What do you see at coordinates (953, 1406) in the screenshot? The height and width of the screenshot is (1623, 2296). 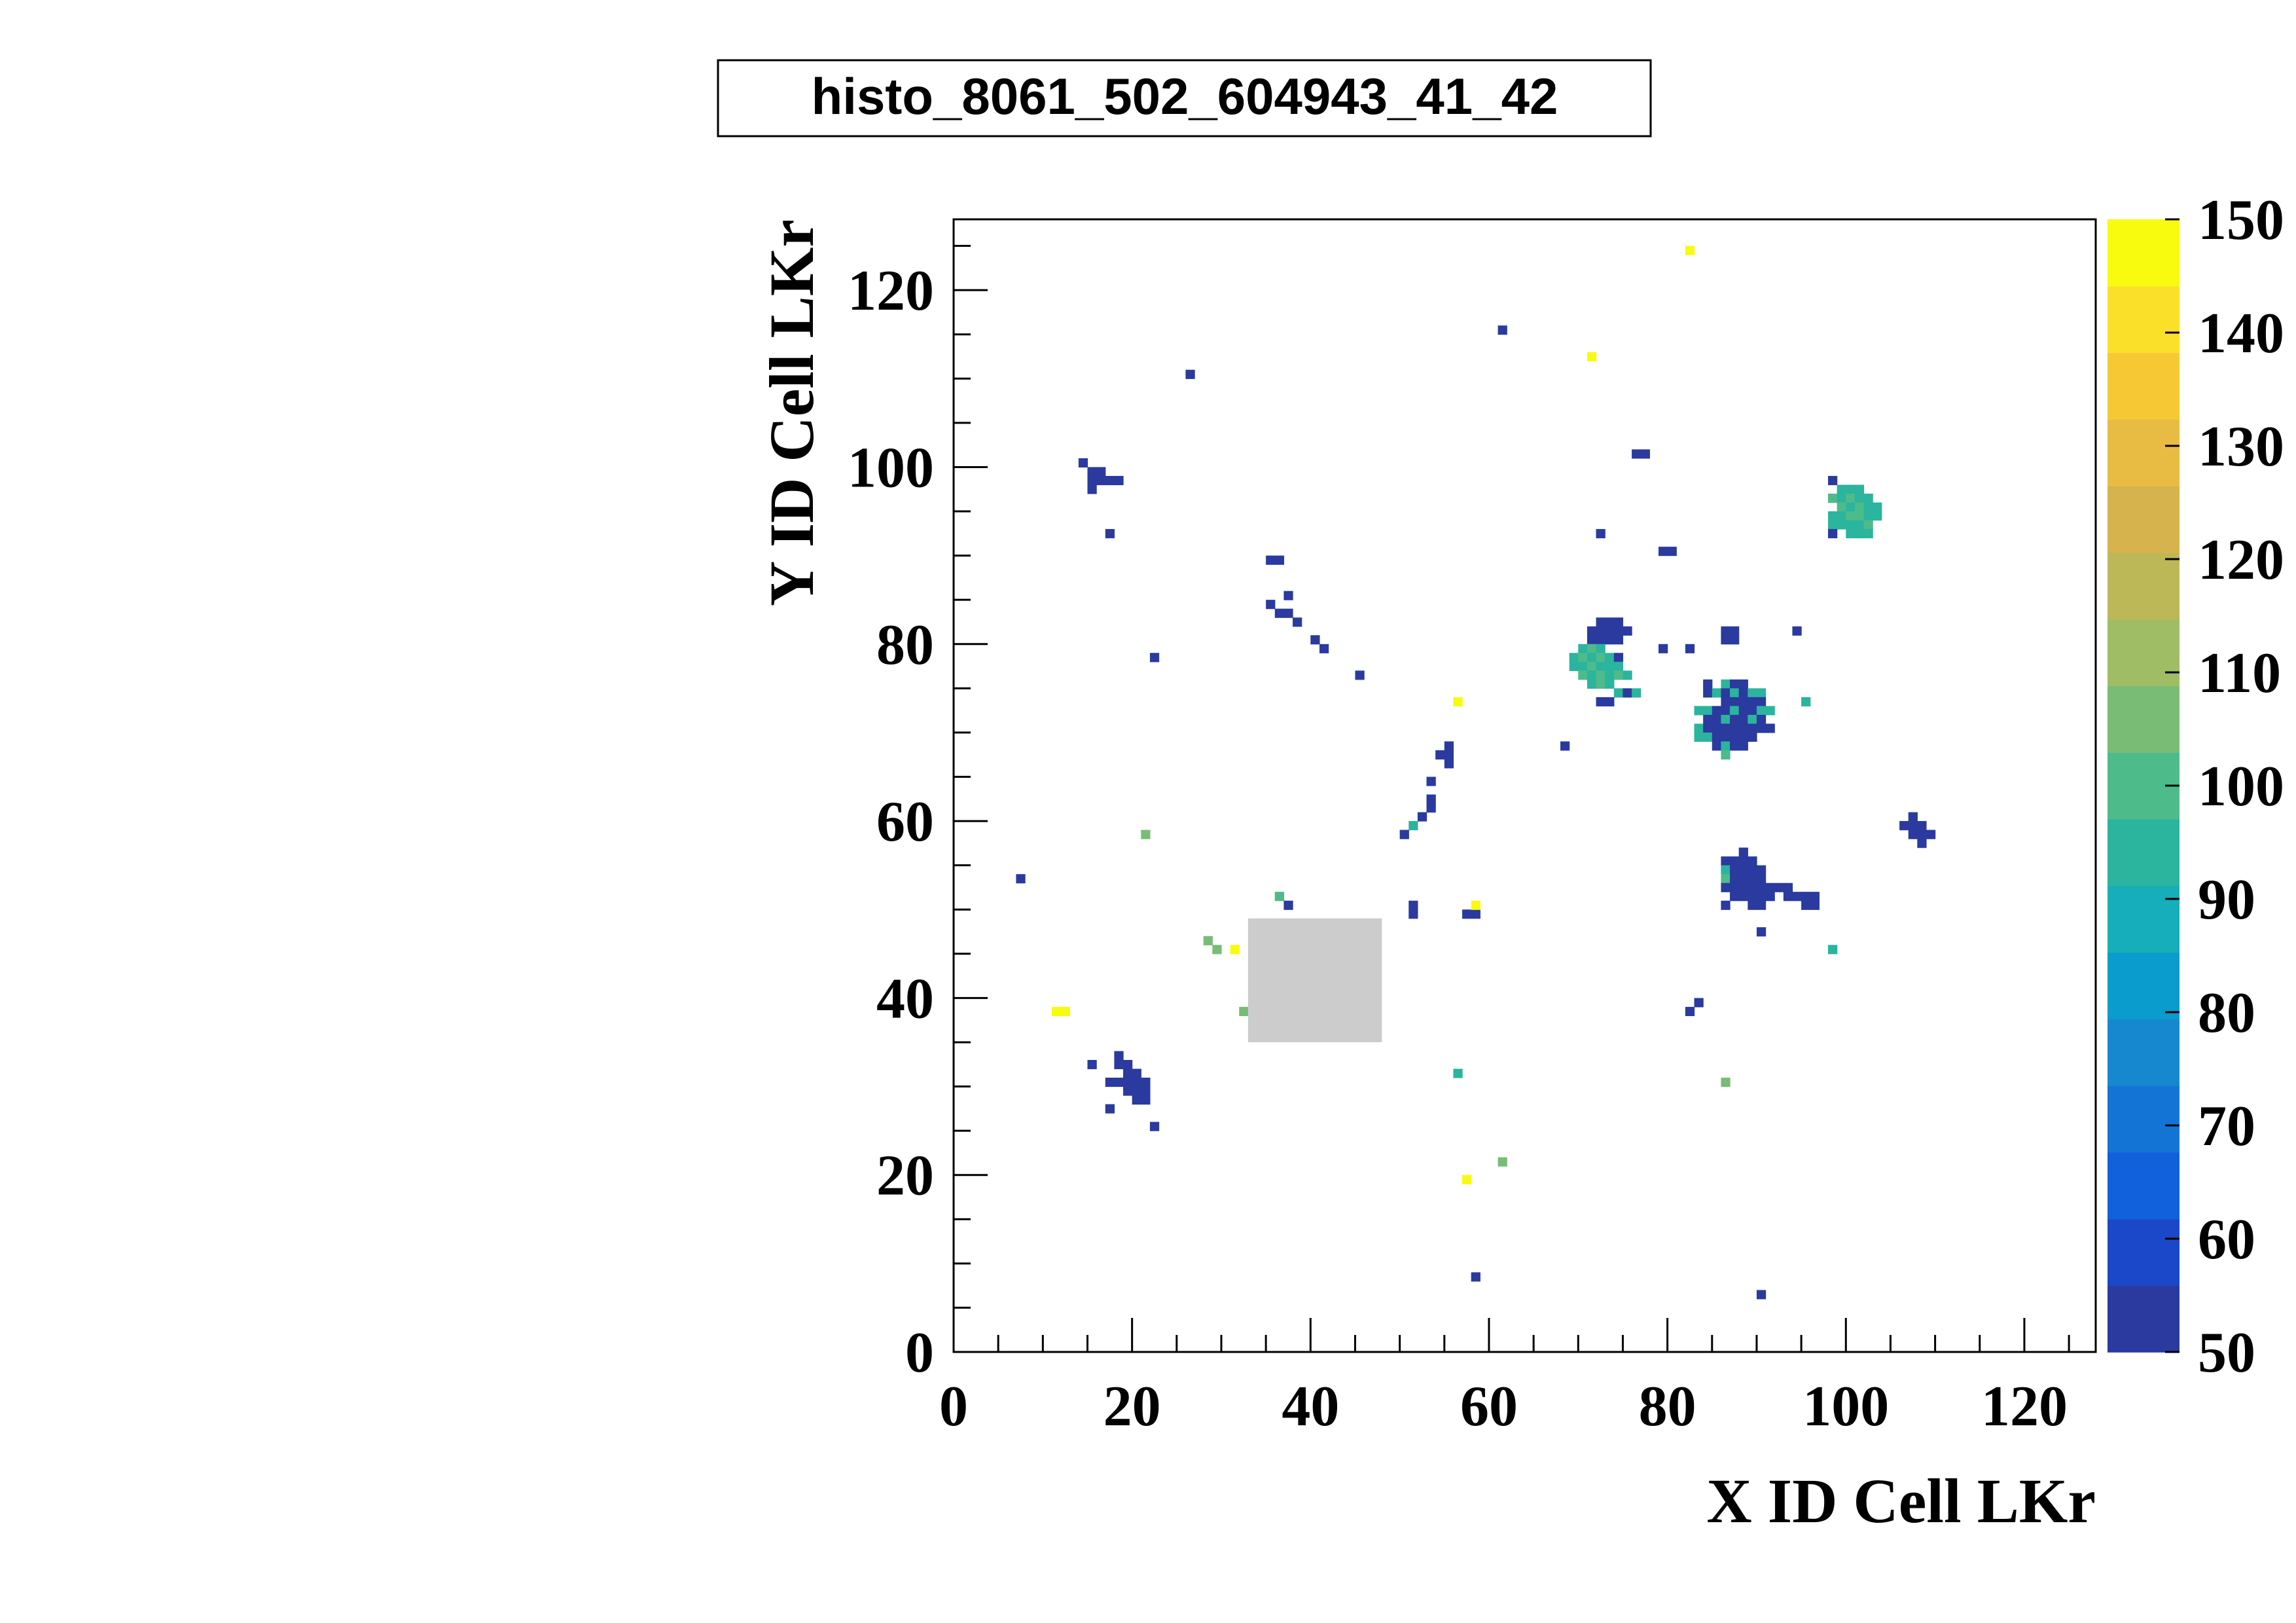 I see `x-tick-label: 0` at bounding box center [953, 1406].